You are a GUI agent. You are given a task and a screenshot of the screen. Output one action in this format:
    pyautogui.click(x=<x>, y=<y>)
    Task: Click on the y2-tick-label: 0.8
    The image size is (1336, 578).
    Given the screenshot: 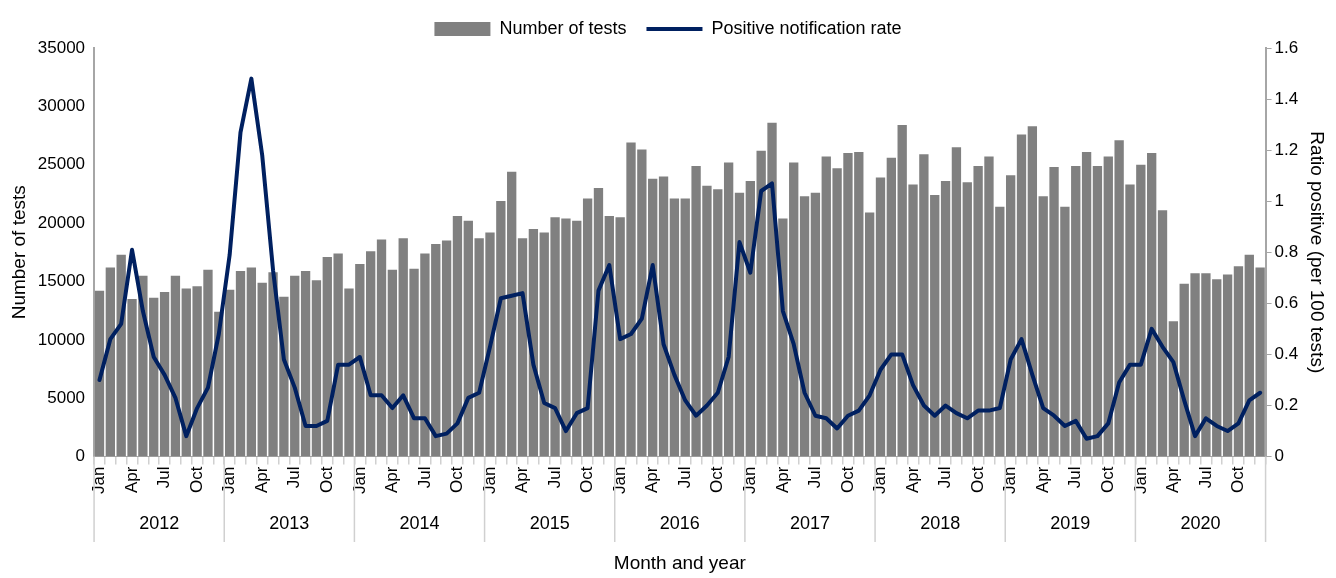 What is the action you would take?
    pyautogui.click(x=1286, y=251)
    